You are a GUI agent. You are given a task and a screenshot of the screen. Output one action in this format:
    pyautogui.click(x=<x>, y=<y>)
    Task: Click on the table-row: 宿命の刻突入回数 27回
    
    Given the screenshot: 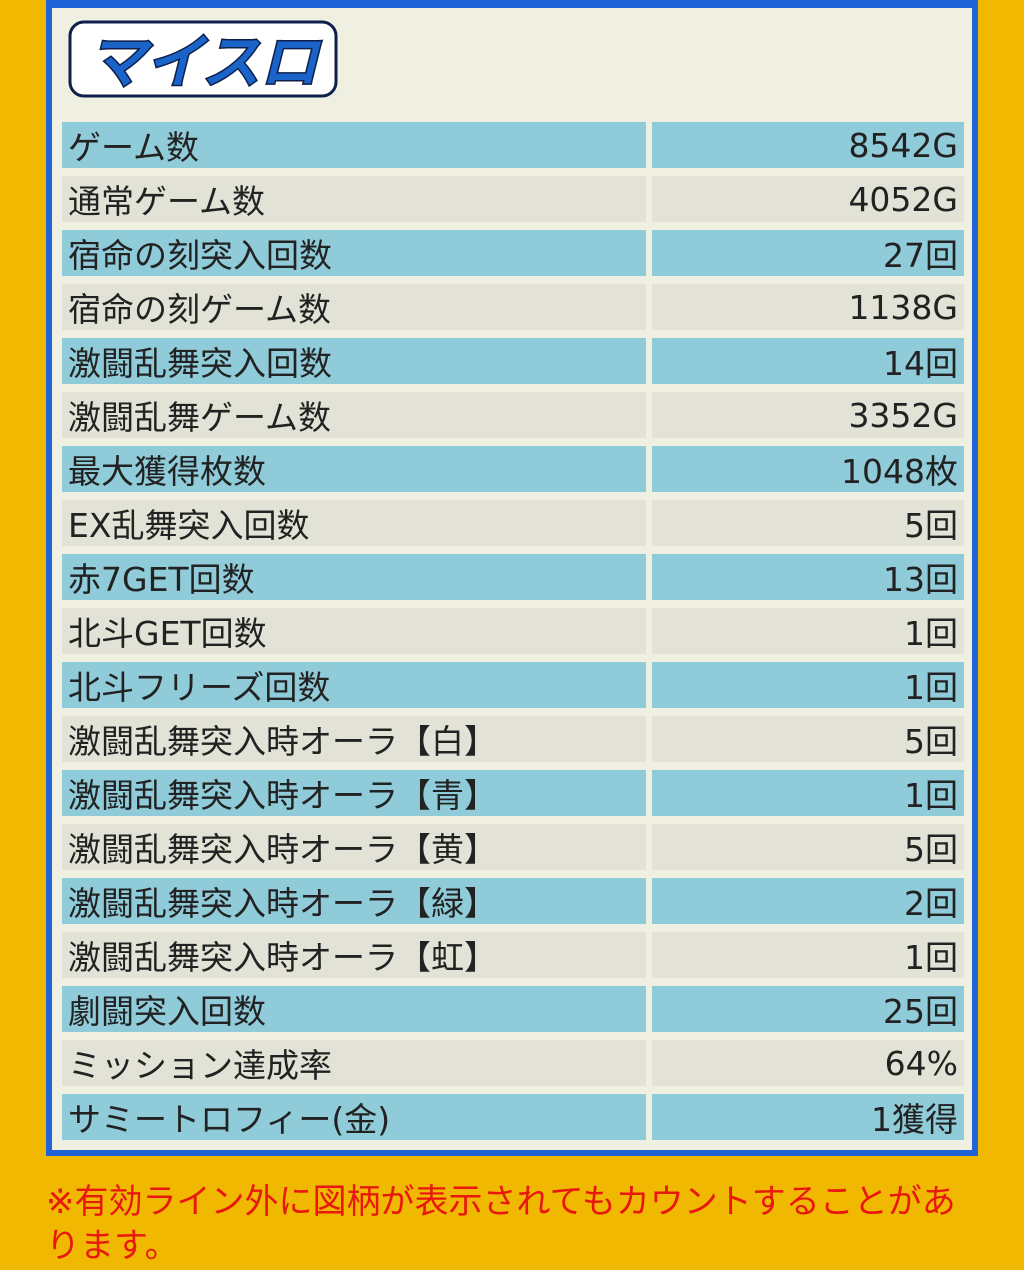 What is the action you would take?
    pyautogui.click(x=513, y=253)
    